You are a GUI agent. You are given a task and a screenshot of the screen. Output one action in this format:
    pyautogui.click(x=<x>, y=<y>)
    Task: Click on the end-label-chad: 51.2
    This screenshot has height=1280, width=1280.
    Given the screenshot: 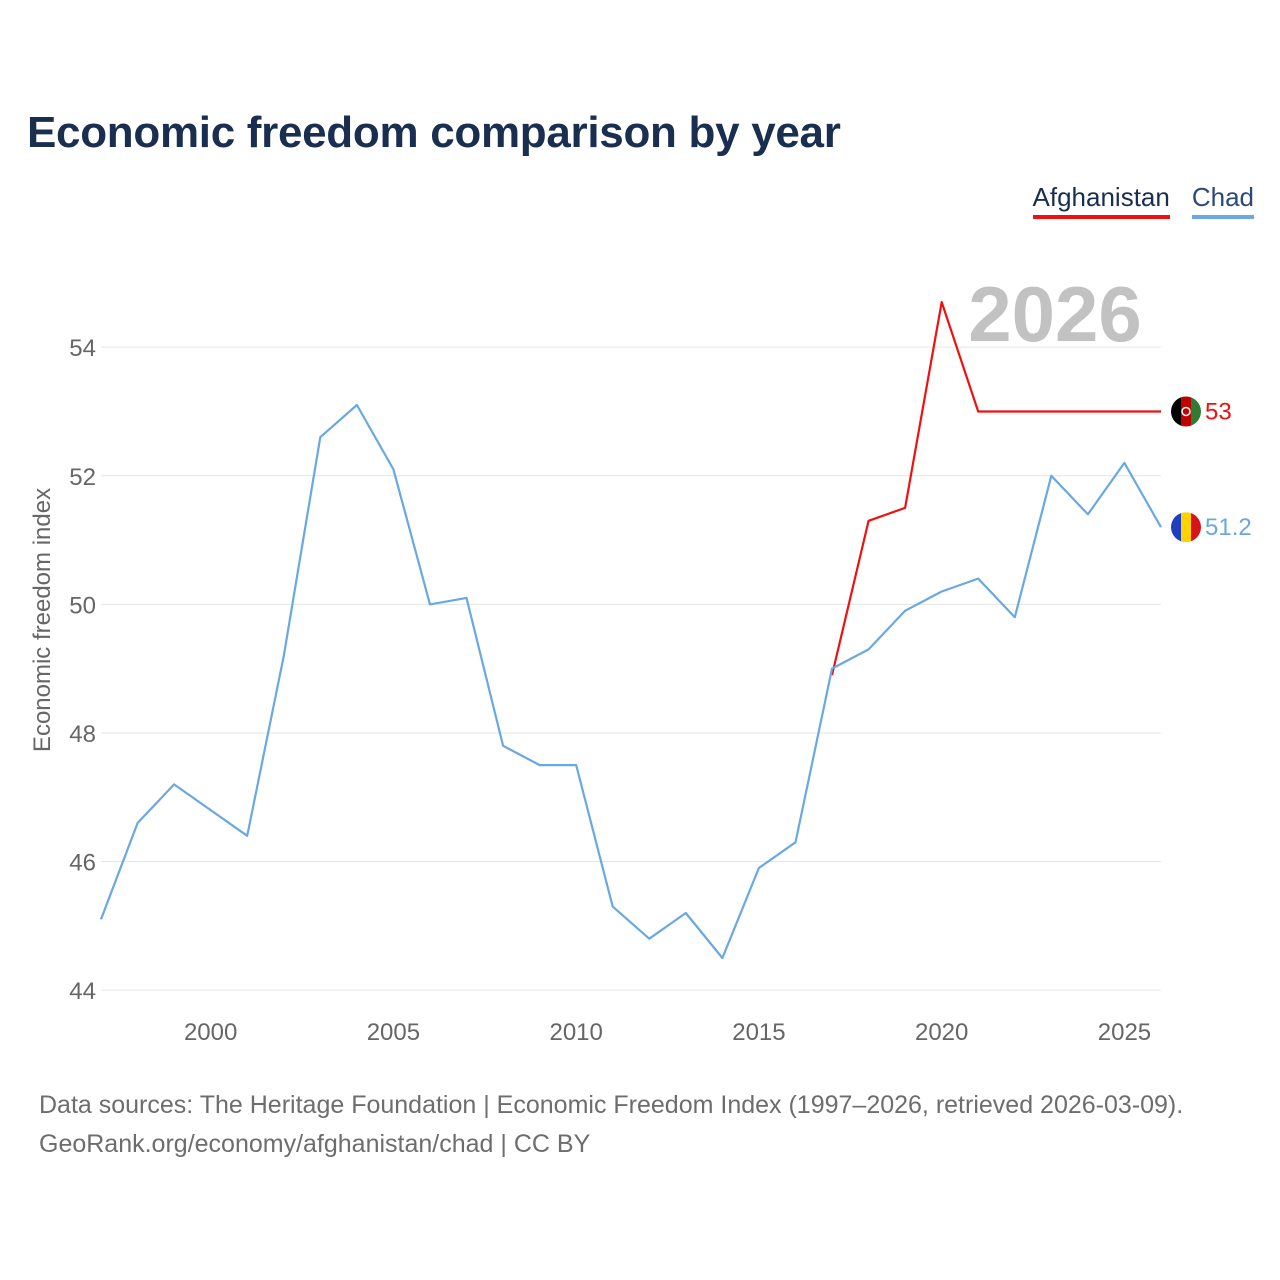 What is the action you would take?
    pyautogui.click(x=1228, y=527)
    